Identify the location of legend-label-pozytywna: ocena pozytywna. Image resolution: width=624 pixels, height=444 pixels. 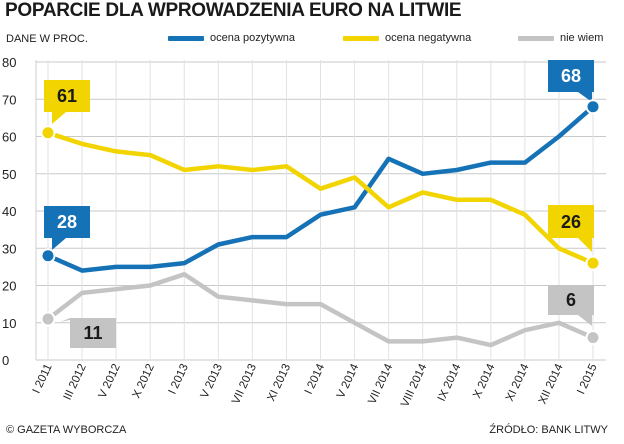
(252, 38).